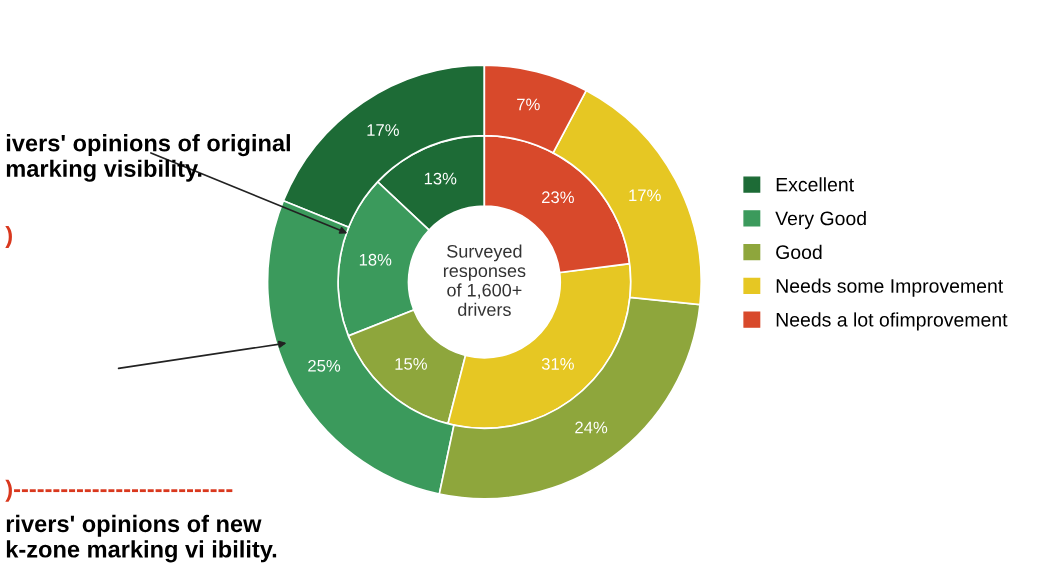 The width and height of the screenshot is (1053, 564). What do you see at coordinates (528, 104) in the screenshot?
I see `data-label: 7%` at bounding box center [528, 104].